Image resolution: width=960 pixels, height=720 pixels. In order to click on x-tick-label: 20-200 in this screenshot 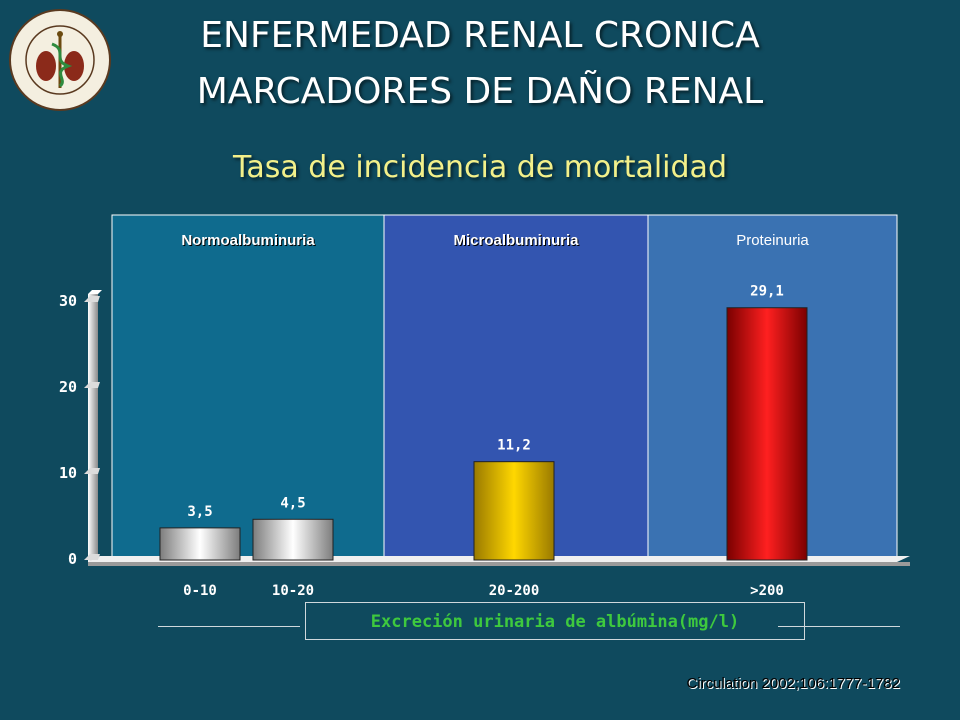, I will do `click(514, 591)`.